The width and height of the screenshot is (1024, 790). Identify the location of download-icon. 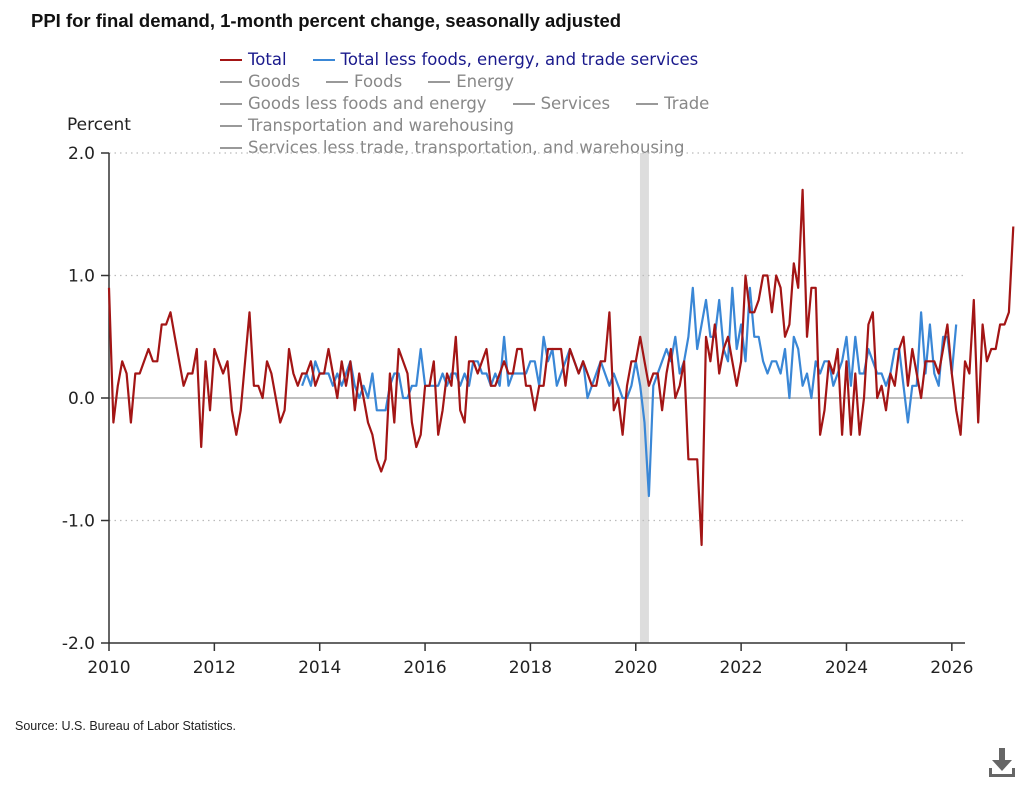
(1002, 763).